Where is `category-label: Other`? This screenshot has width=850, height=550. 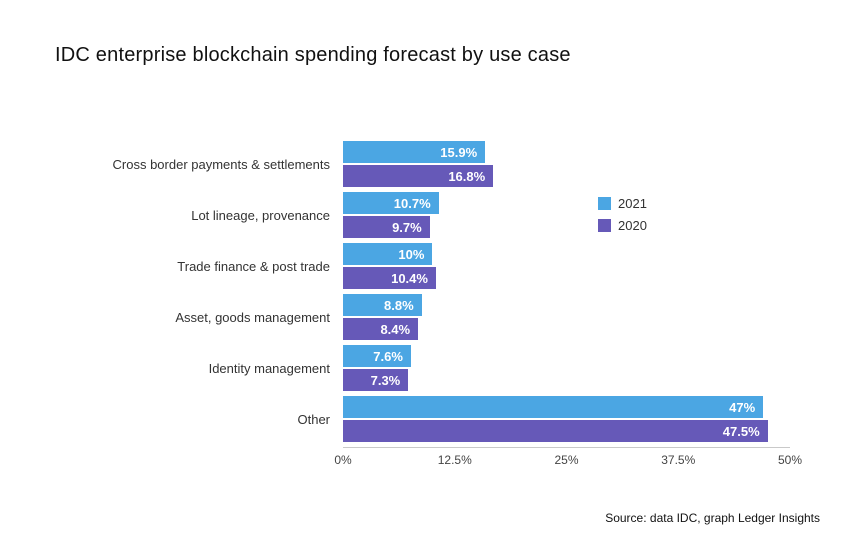 category-label: Other is located at coordinates (313, 419).